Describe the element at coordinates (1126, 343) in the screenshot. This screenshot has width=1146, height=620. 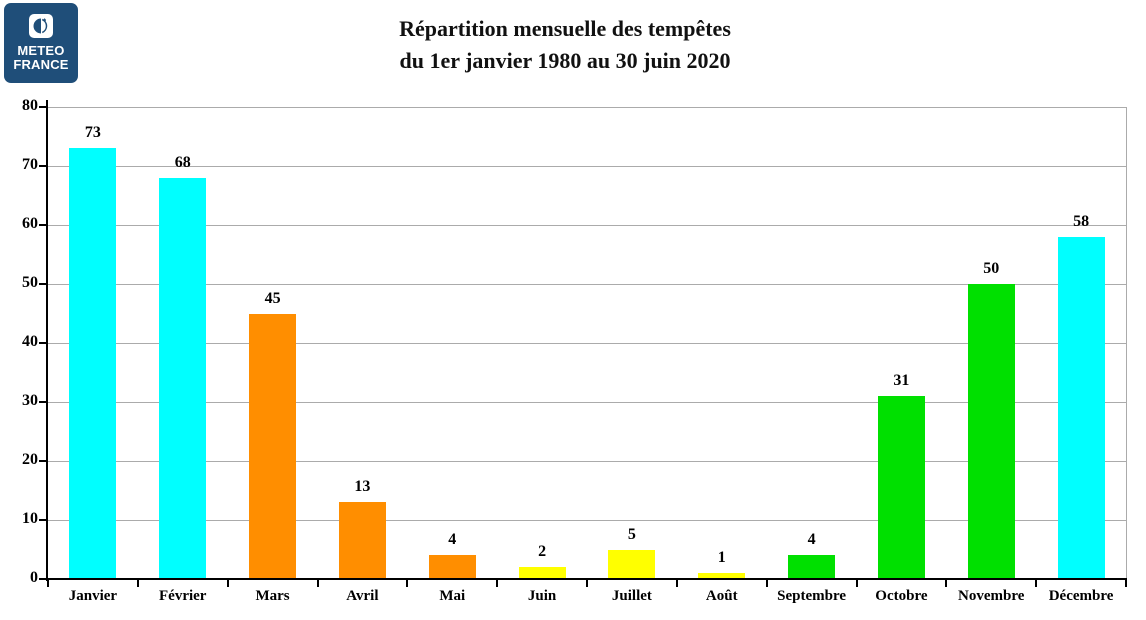
I see `plot-right-border` at that location.